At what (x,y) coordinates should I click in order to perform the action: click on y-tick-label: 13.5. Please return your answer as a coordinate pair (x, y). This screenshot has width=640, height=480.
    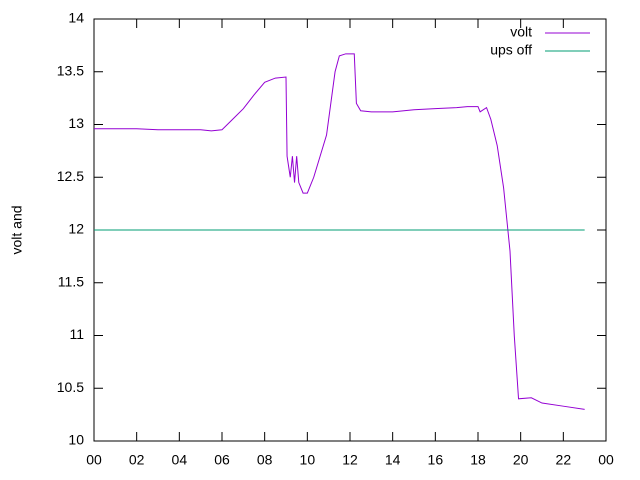
    Looking at the image, I should click on (70, 70).